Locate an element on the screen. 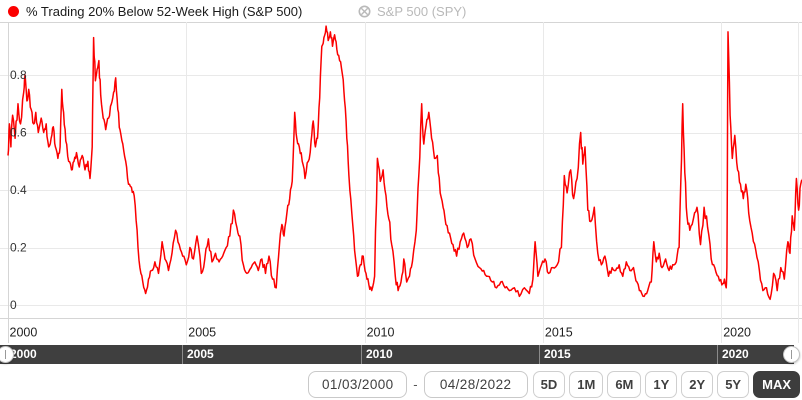  range-buttons: 5D 1M 6M 1Y 2Y 5Y MAX is located at coordinates (666, 384).